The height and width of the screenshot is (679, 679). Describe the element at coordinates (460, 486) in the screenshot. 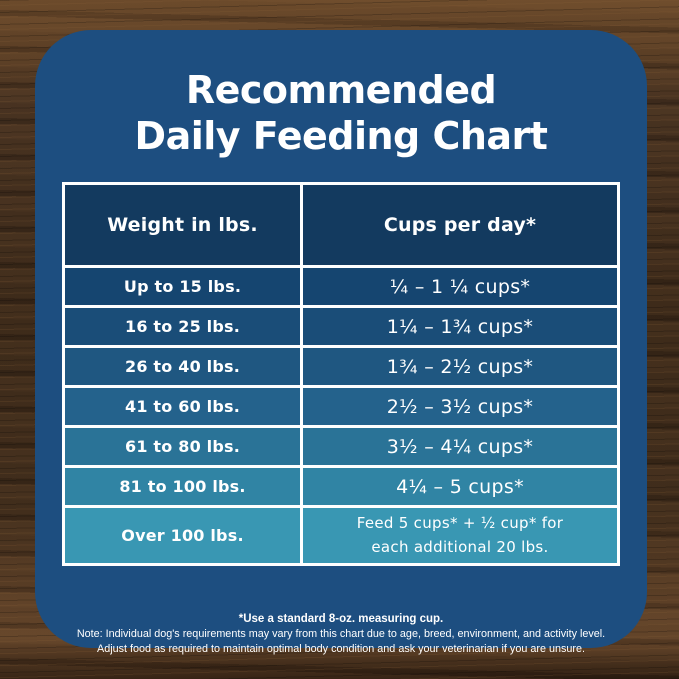

I see `cups-cell: 4¼ – 5 cups*` at that location.